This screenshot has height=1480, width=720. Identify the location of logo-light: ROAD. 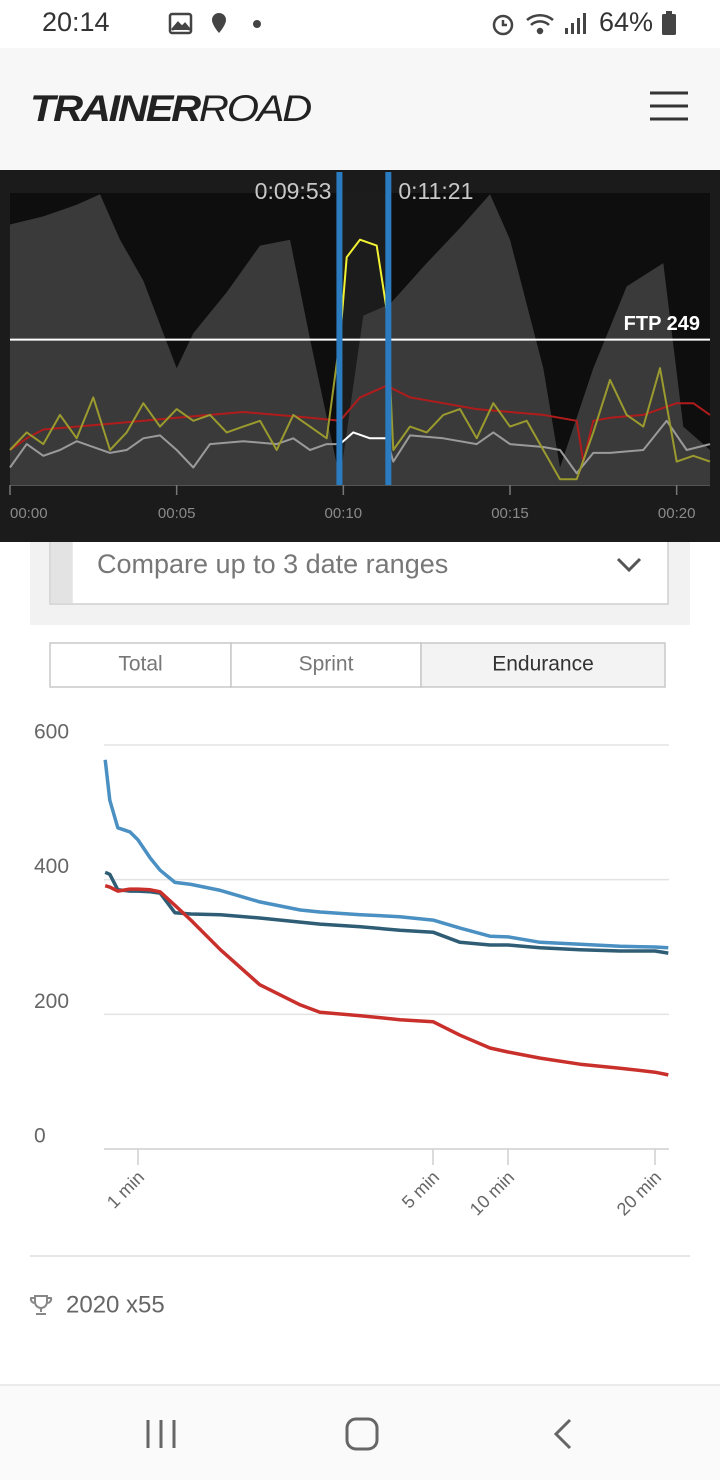
(255, 108).